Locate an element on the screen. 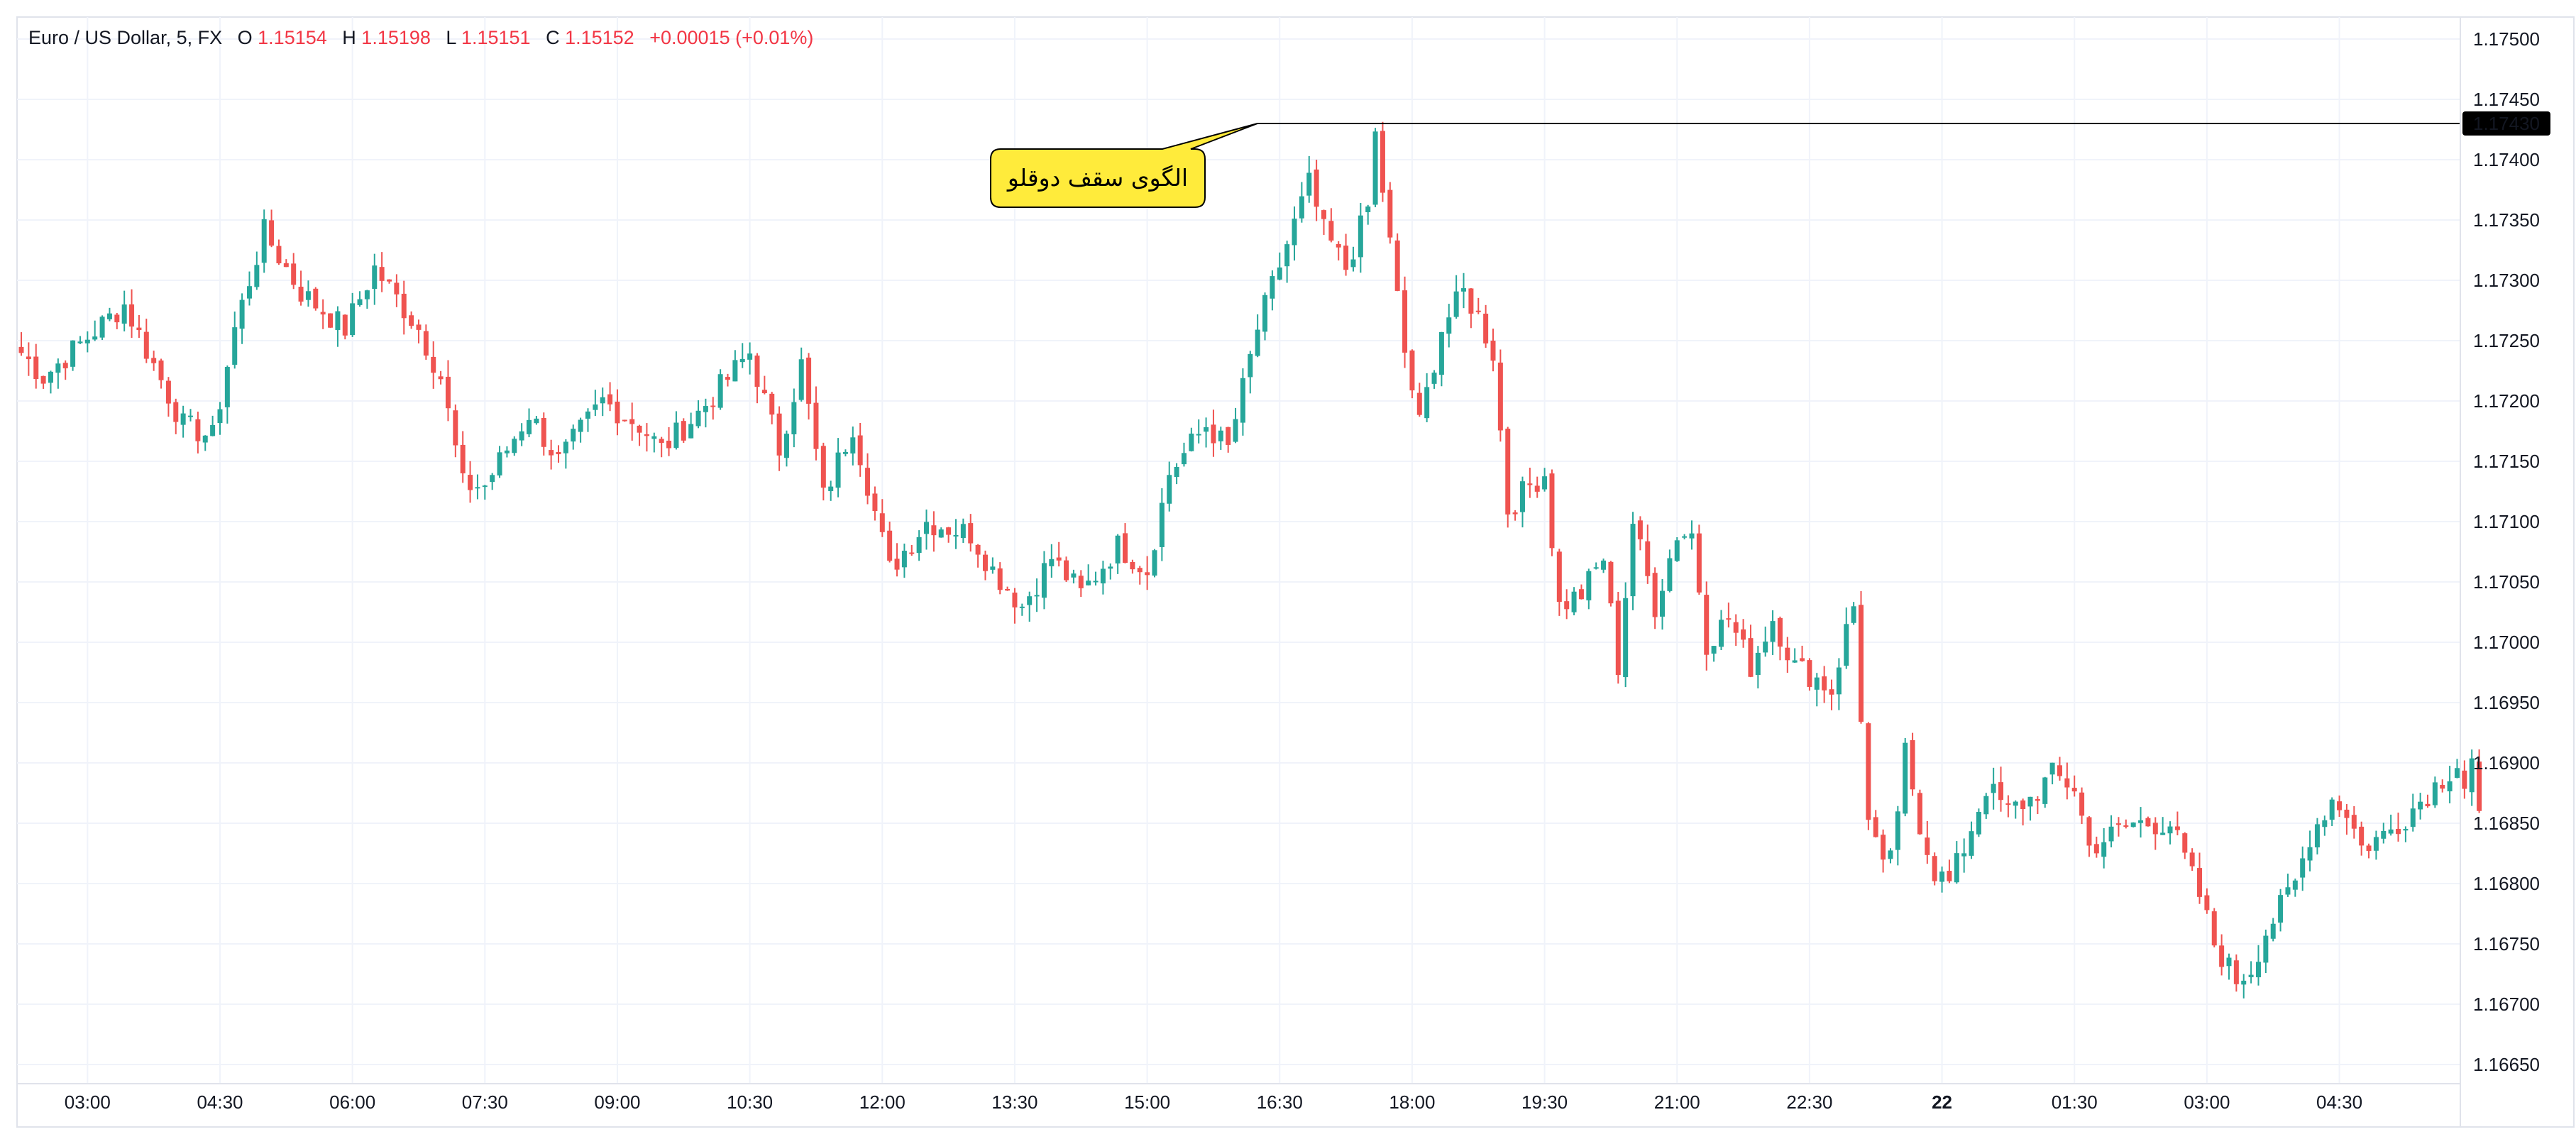 This screenshot has width=2576, height=1144. time-tick-label: 15:00 is located at coordinates (1147, 1102).